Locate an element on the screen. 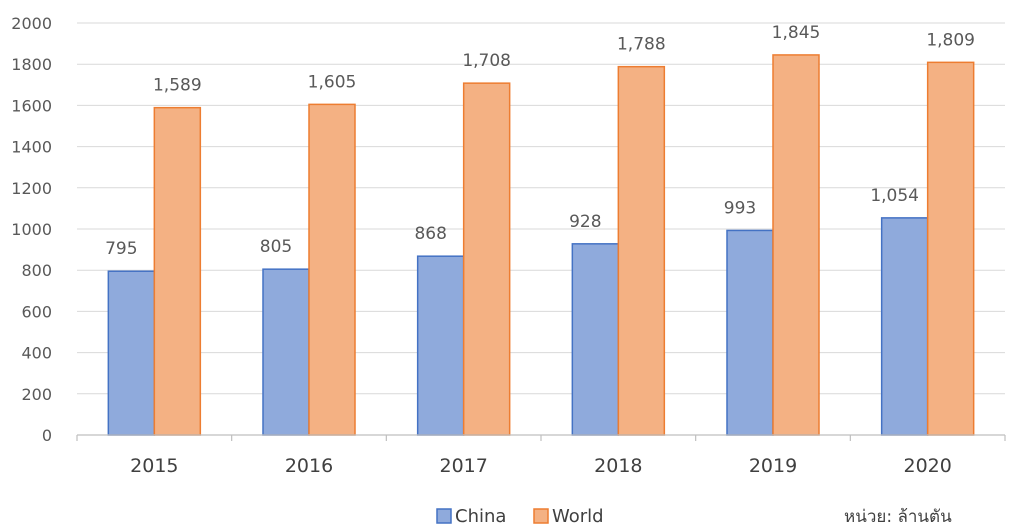 The image size is (1011, 524). y-tick-label: 1800 is located at coordinates (31, 64).